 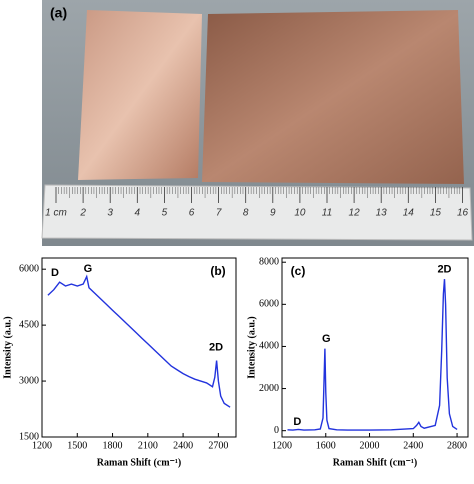 What do you see at coordinates (246, 213) in the screenshot?
I see `ruler-label: 8` at bounding box center [246, 213].